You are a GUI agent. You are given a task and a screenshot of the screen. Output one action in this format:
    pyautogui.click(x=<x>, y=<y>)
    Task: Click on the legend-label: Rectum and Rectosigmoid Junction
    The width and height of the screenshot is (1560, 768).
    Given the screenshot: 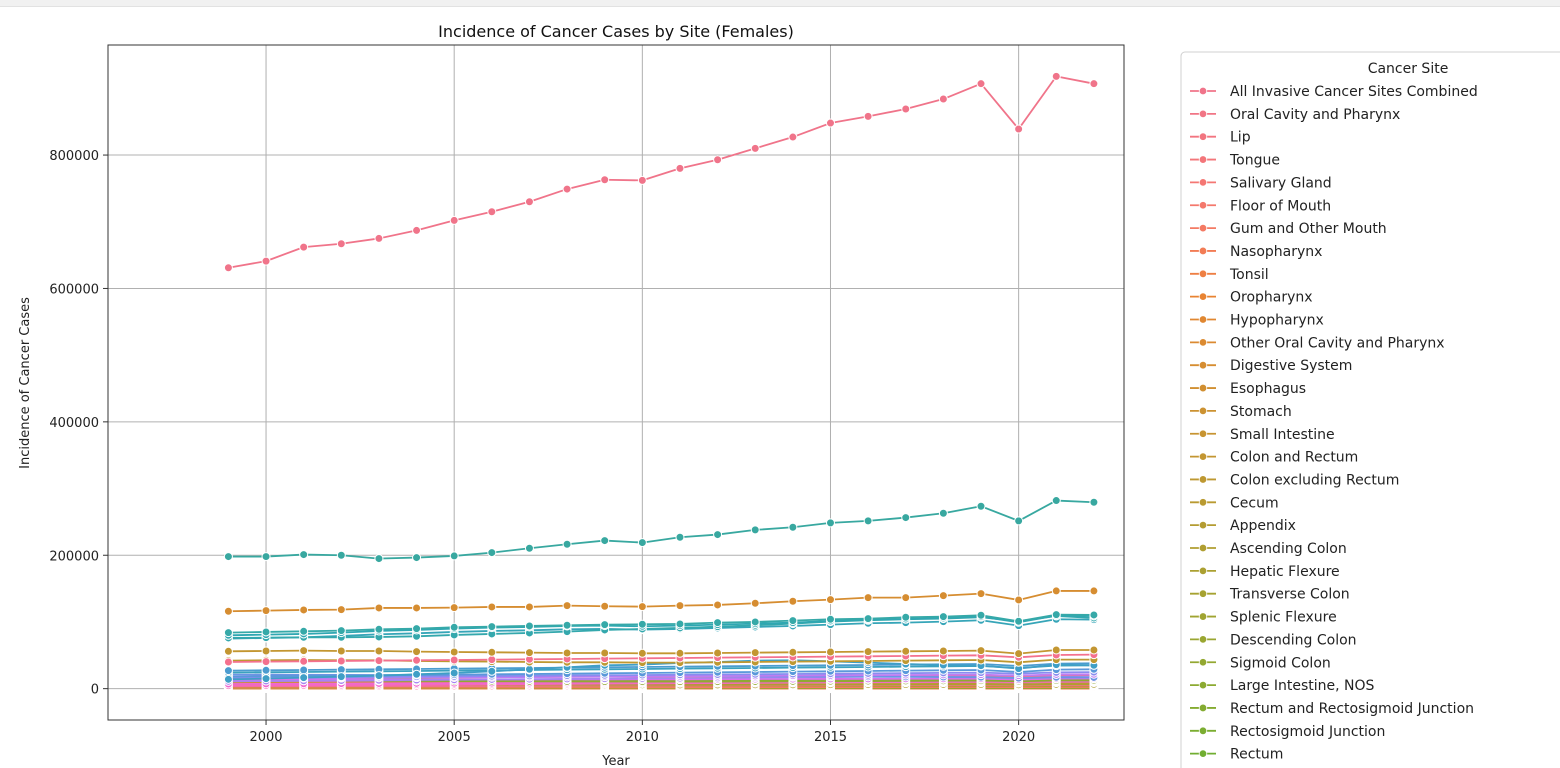 What is the action you would take?
    pyautogui.click(x=1352, y=709)
    